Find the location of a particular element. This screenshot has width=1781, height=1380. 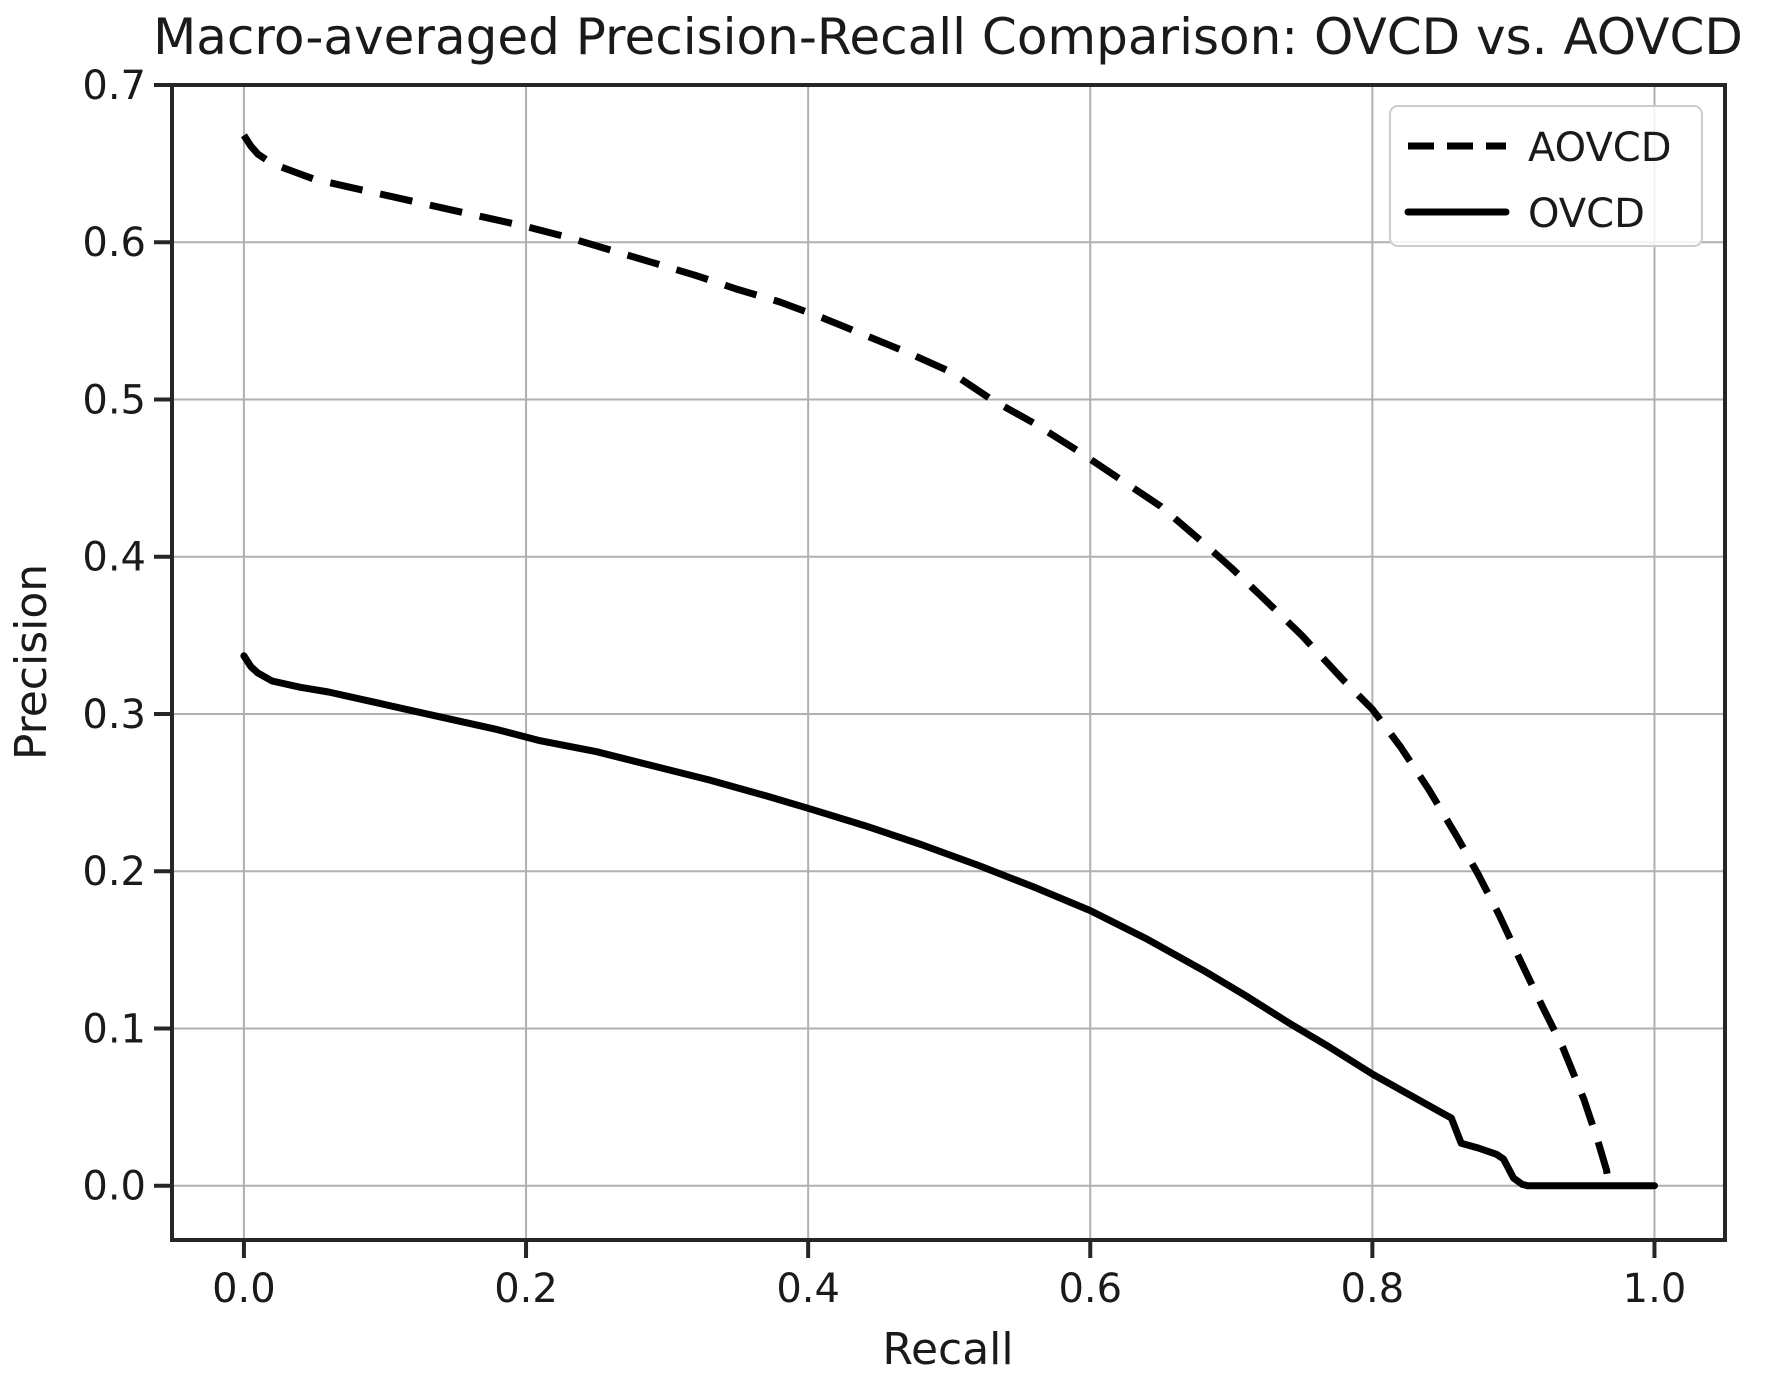

x-tick-label-0.4: 0.4 is located at coordinates (808, 1289).